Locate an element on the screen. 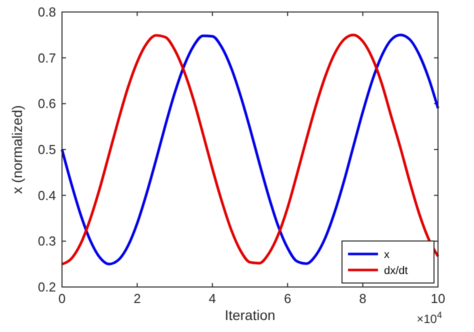 This screenshot has height=332, width=474. x-axis-title: Iteration is located at coordinates (250, 315).